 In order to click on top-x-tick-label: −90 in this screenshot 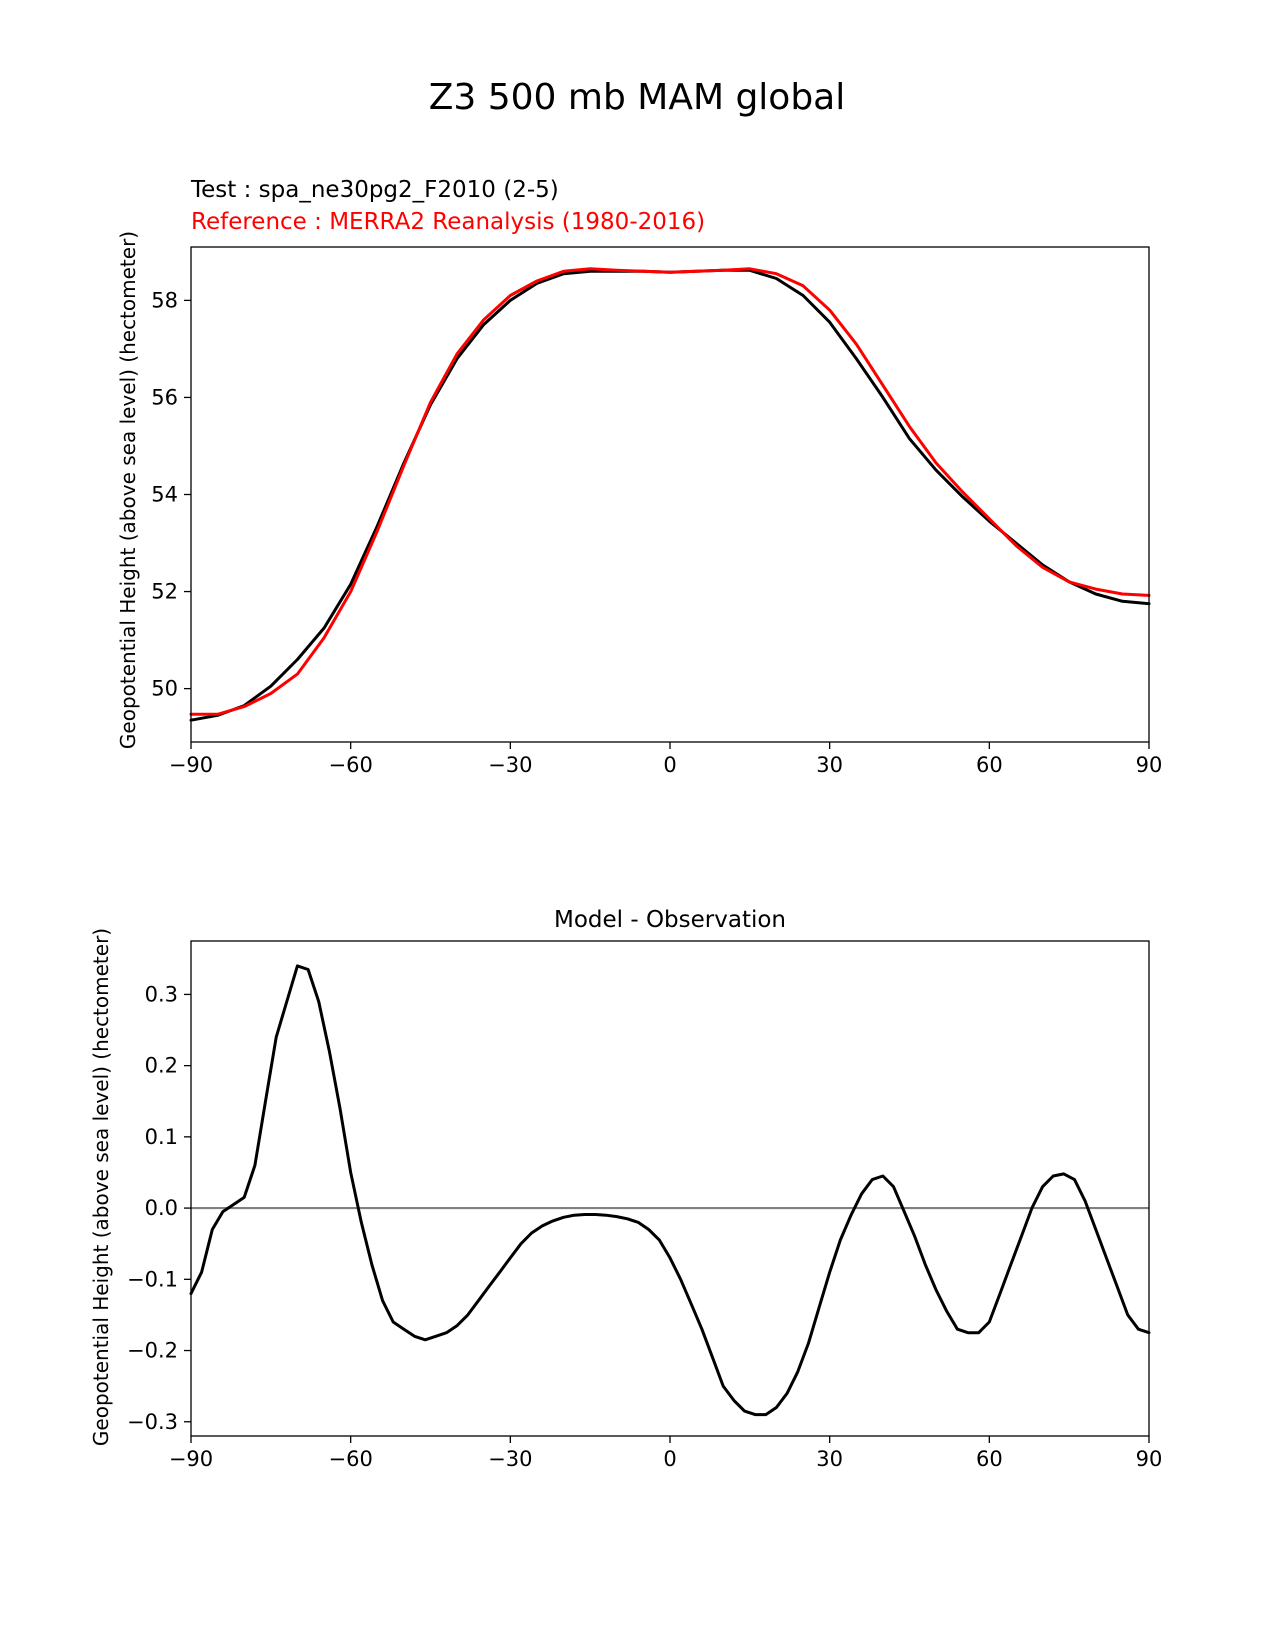, I will do `click(191, 765)`.